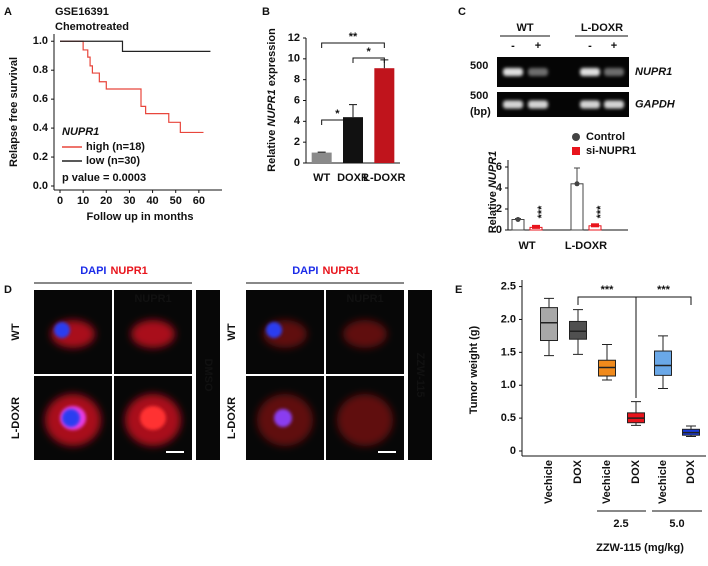 The height and width of the screenshot is (566, 708). What do you see at coordinates (199, 201) in the screenshot?
I see `x-tick-label: 60` at bounding box center [199, 201].